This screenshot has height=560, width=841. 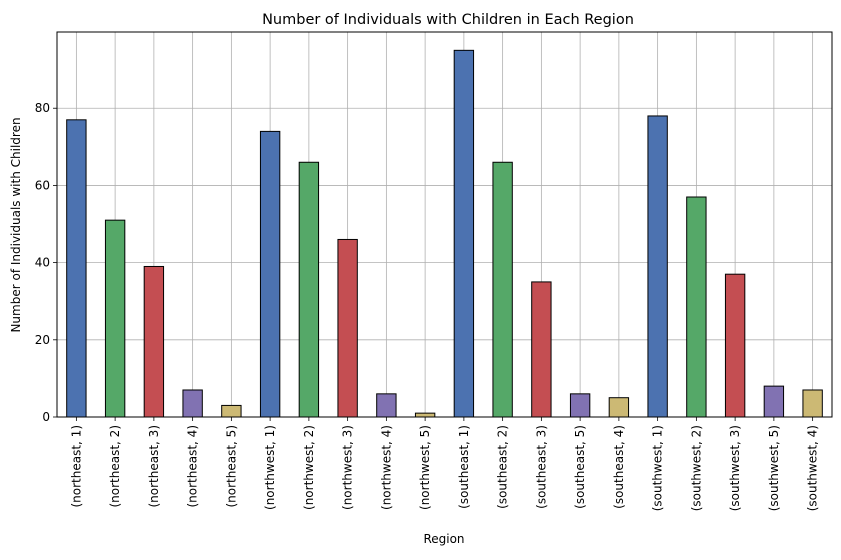 What do you see at coordinates (115, 466) in the screenshot?
I see `x-tick-label: (northeast, 2)` at bounding box center [115, 466].